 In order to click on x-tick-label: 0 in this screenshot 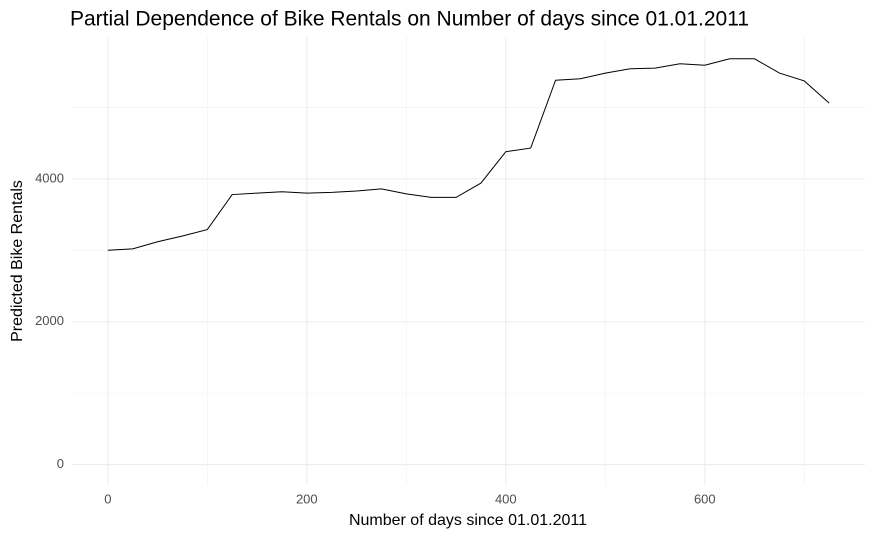, I will do `click(107, 498)`.